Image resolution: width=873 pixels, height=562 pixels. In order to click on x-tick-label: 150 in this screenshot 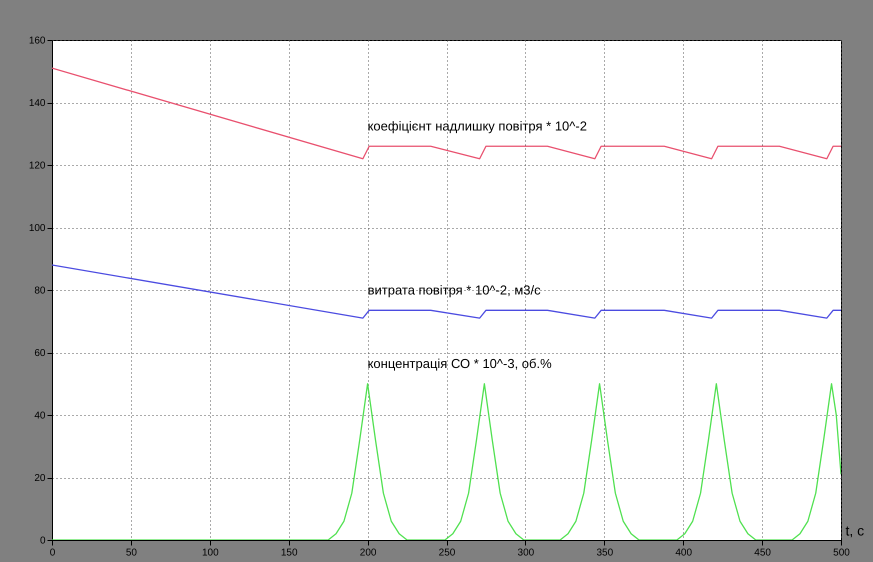, I will do `click(289, 553)`.